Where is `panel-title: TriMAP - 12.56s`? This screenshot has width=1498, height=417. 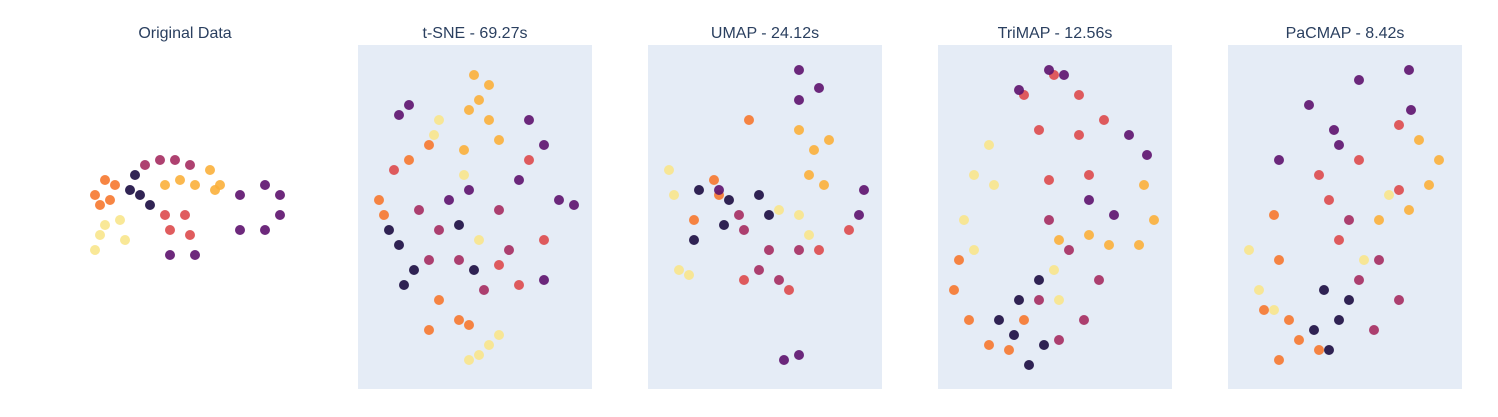
panel-title: TriMAP - 12.56s is located at coordinates (1055, 33).